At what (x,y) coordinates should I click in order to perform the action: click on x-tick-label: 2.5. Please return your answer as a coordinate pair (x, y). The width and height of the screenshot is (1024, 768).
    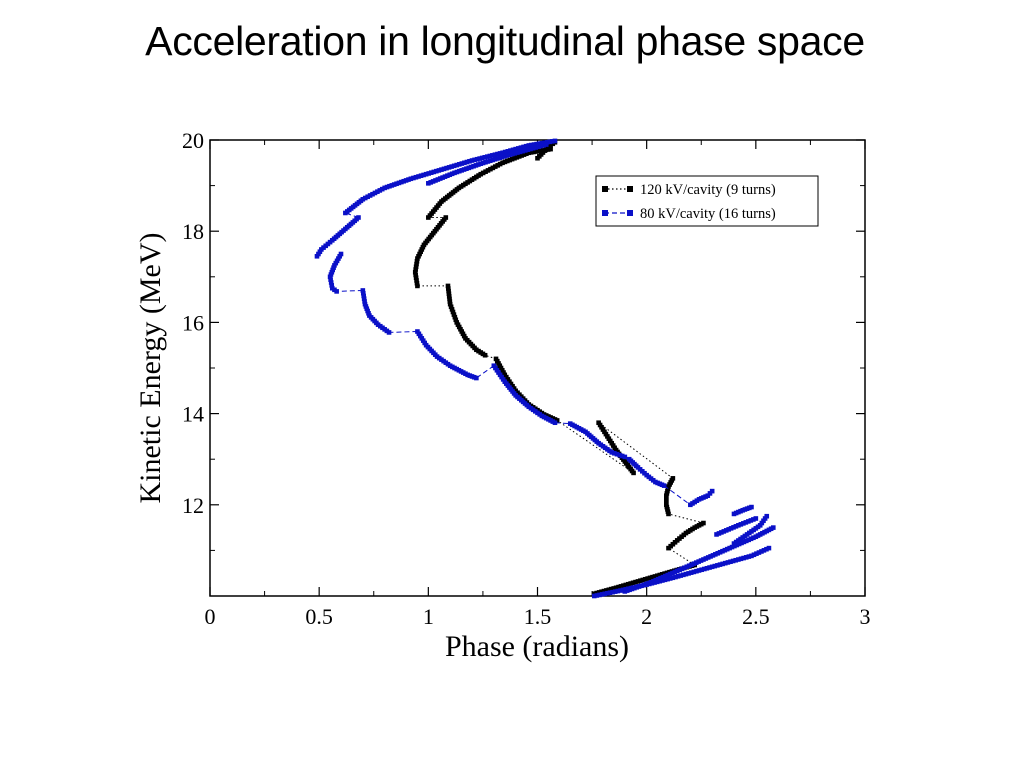
    Looking at the image, I should click on (756, 616).